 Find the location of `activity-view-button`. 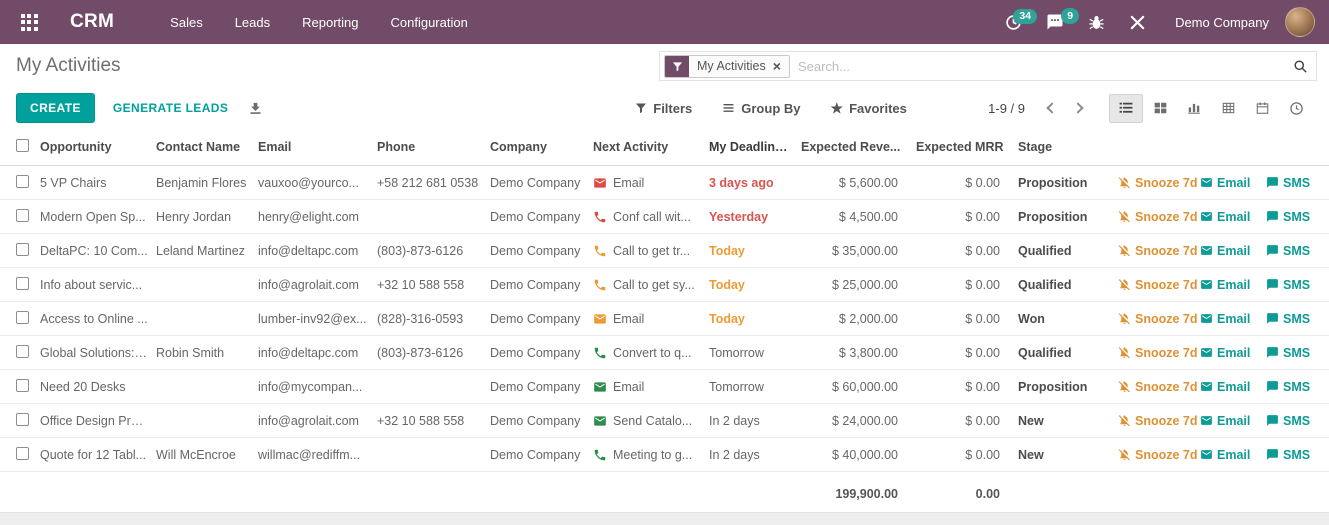

activity-view-button is located at coordinates (1296, 108).